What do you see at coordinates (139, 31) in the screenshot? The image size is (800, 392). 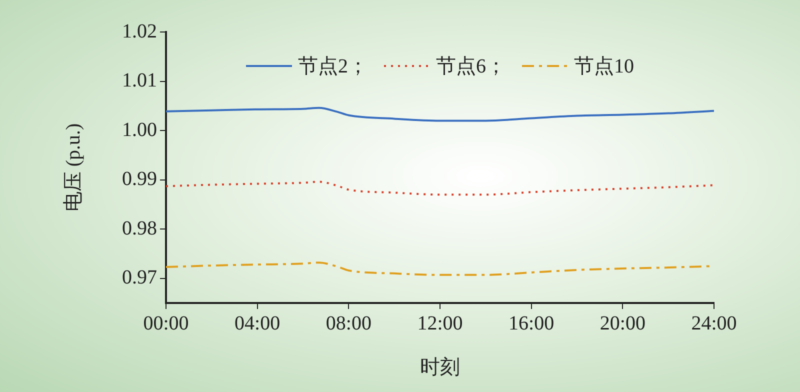 I see `y-tick-label: 1.02` at bounding box center [139, 31].